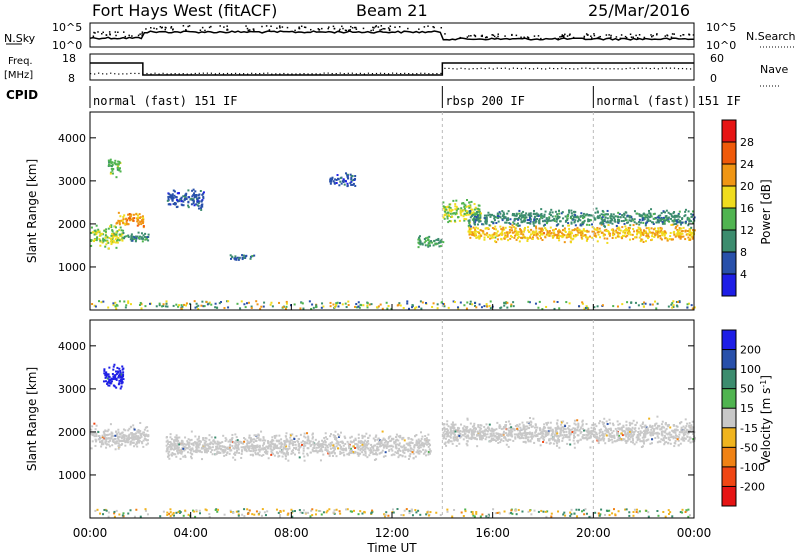 Image resolution: width=800 pixels, height=558 pixels. Describe the element at coordinates (32, 211) in the screenshot. I see `power-ylabel: Slant Range [km]` at that location.